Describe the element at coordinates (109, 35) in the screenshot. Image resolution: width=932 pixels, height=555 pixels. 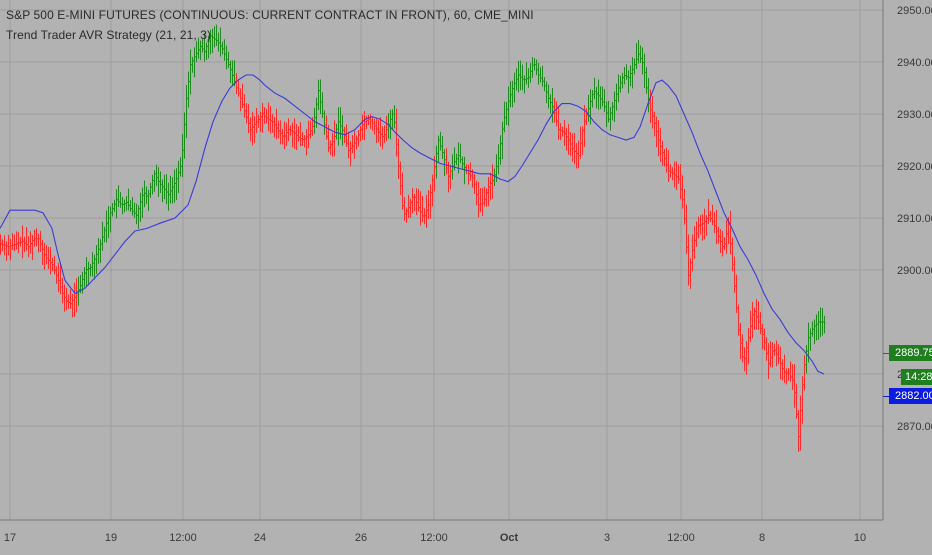
I see `indicator-legend: Trend Trader AVR Strategy (21, 21, 3)` at that location.